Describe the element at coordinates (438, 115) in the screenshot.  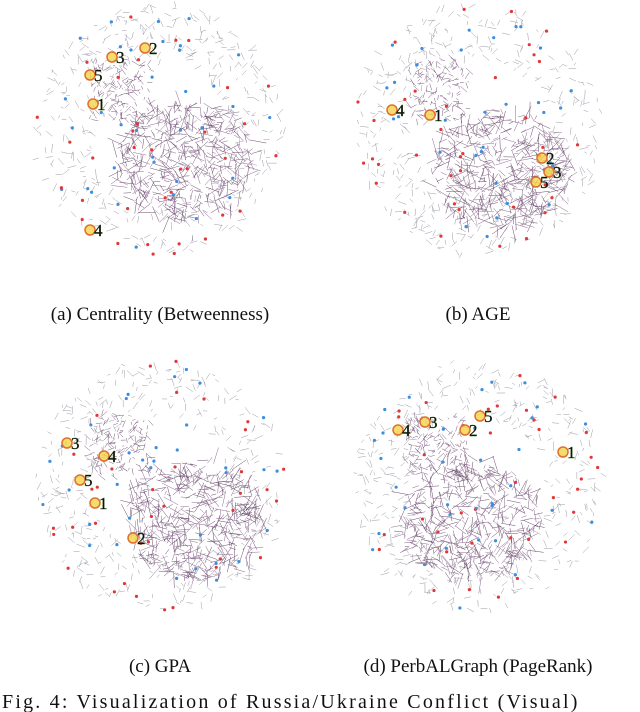
I see `node-label: 1` at that location.